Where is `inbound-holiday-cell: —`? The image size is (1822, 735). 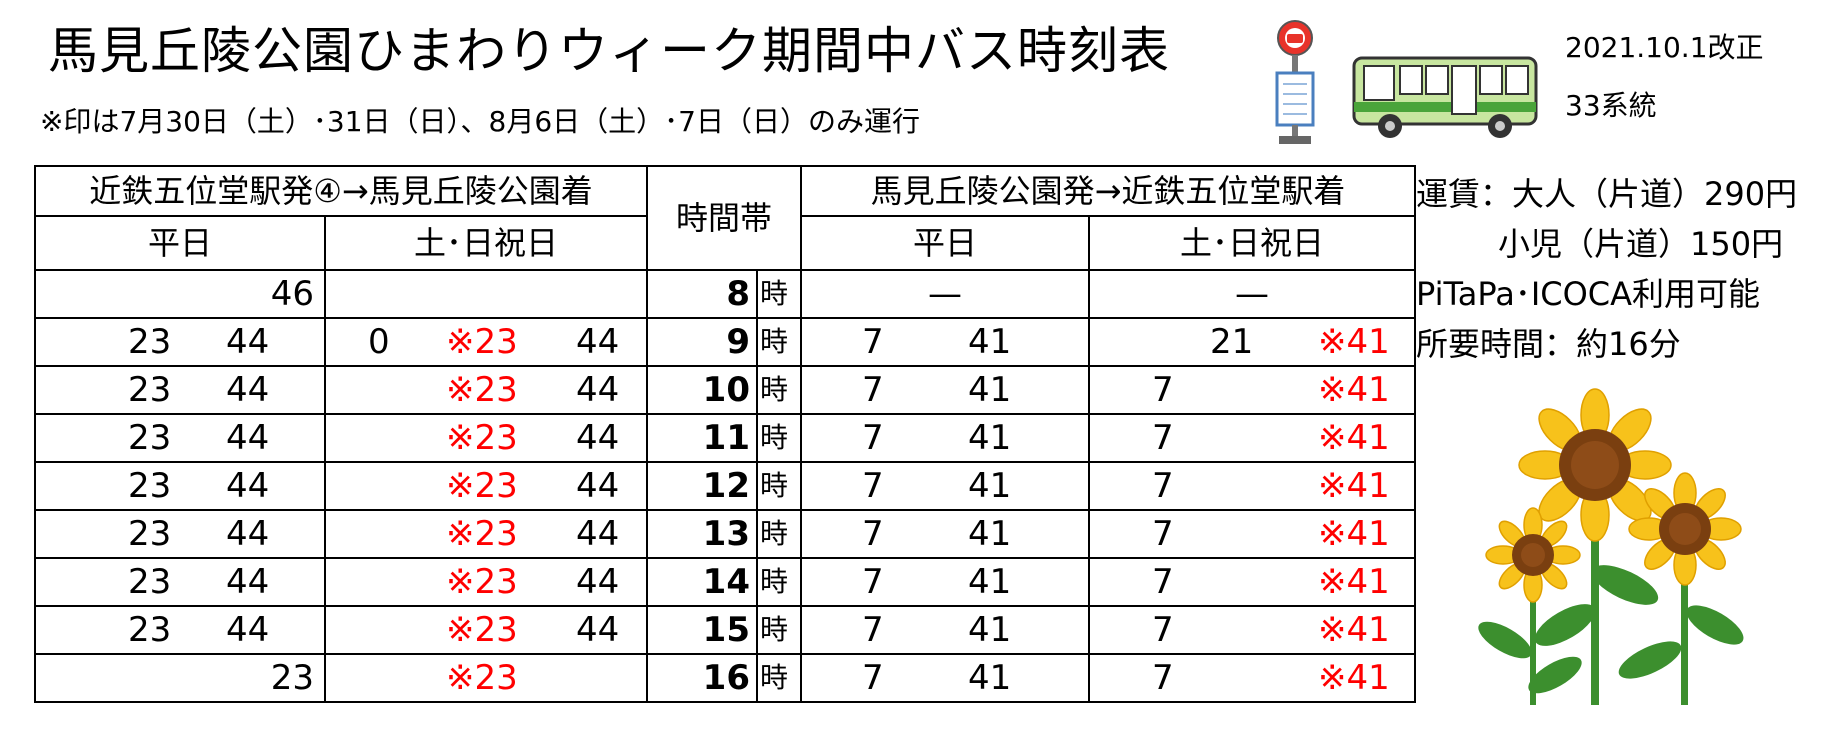
inbound-holiday-cell: — is located at coordinates (1252, 294).